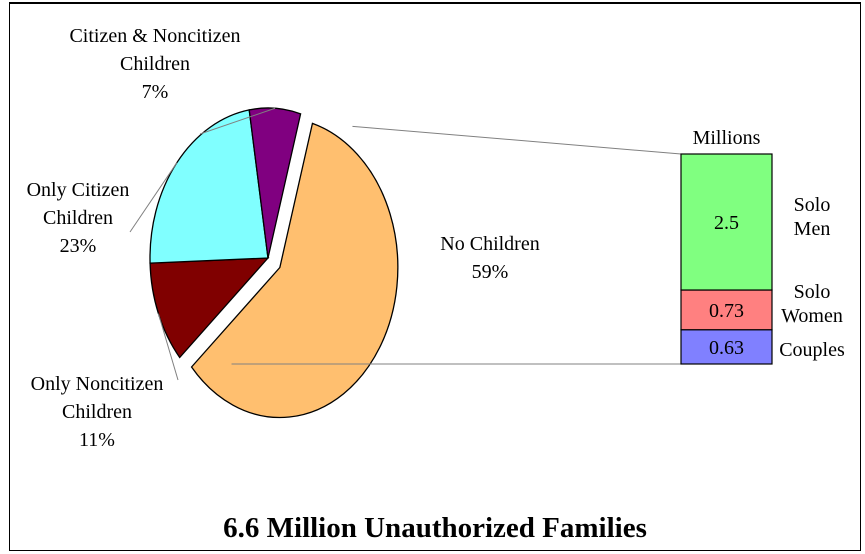  What do you see at coordinates (727, 138) in the screenshot?
I see `bar-unit-label: Millions` at bounding box center [727, 138].